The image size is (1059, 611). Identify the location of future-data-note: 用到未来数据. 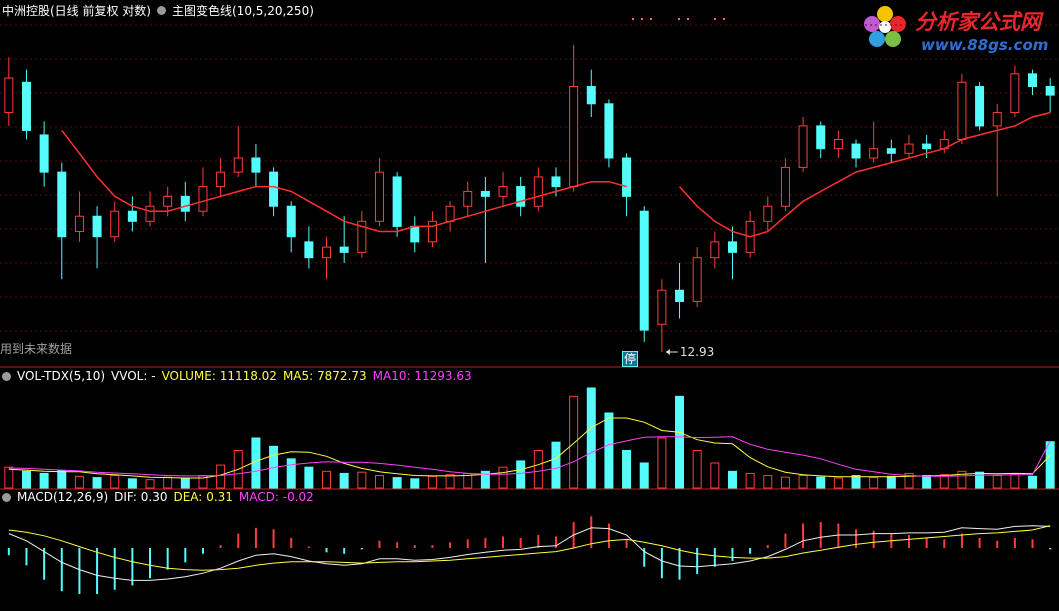
(36, 349).